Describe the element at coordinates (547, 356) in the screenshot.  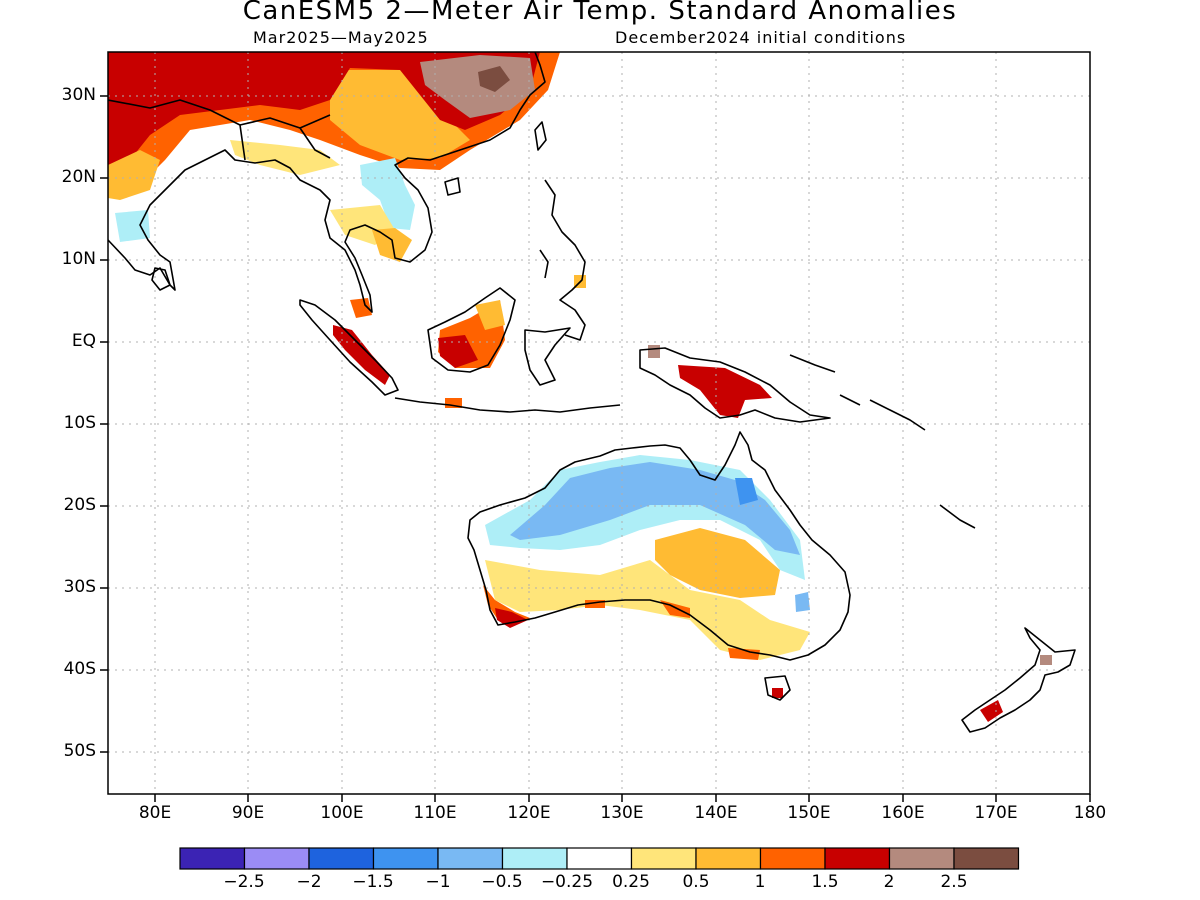
I see `coast-sulawesi` at that location.